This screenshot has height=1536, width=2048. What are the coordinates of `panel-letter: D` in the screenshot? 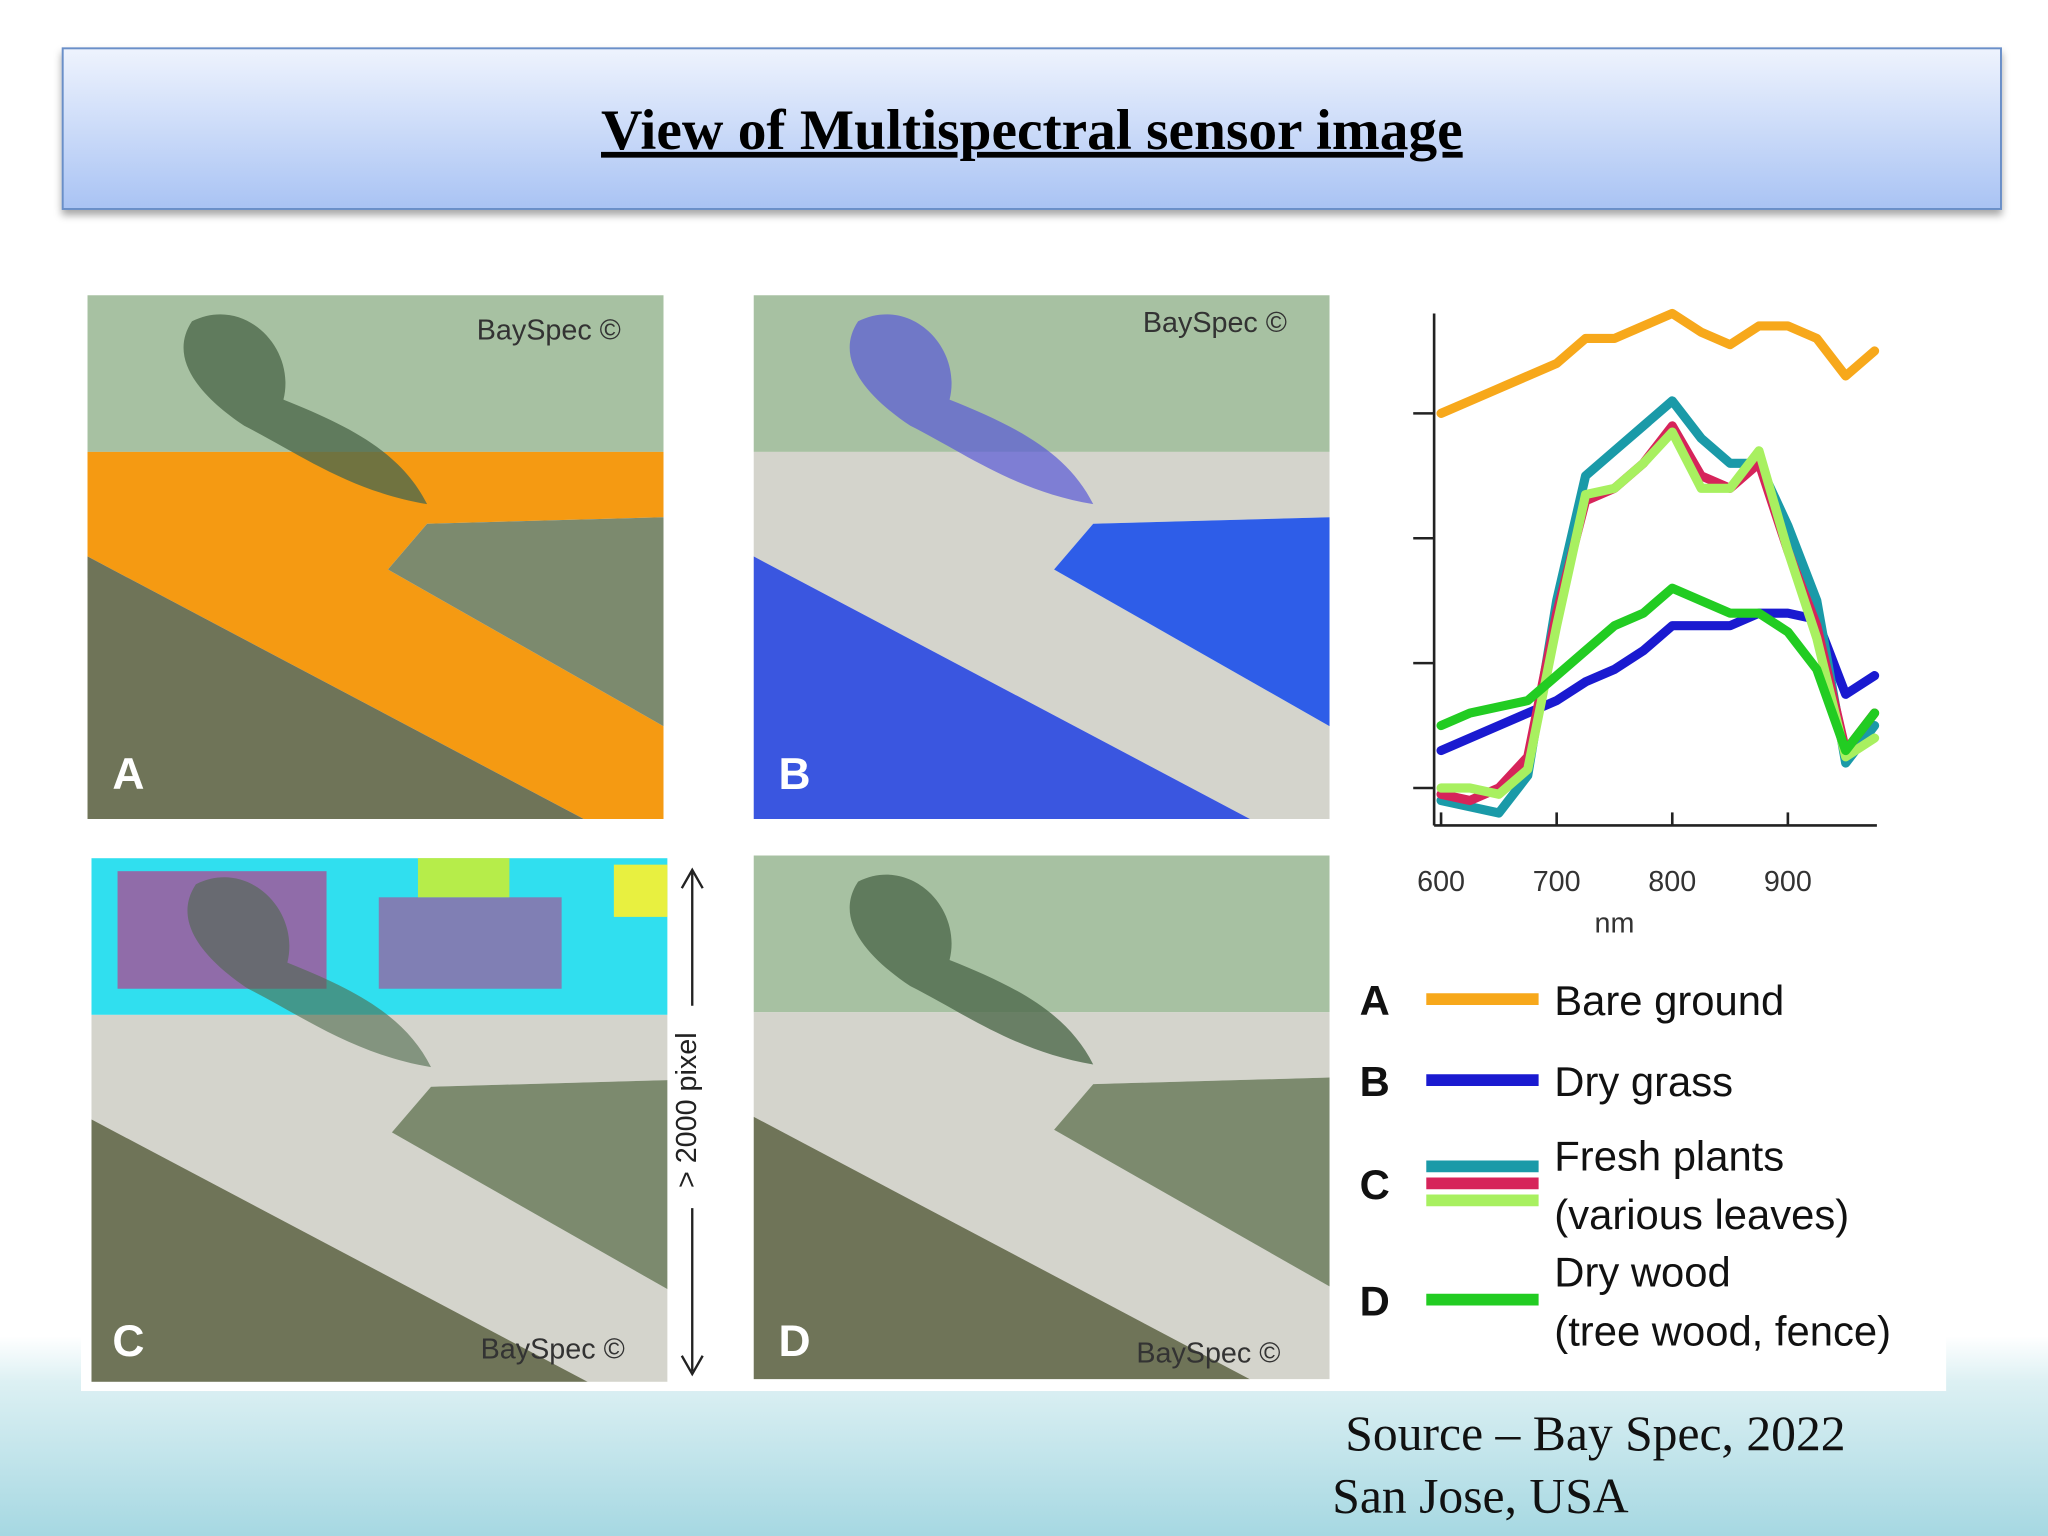 It's located at (794, 1341).